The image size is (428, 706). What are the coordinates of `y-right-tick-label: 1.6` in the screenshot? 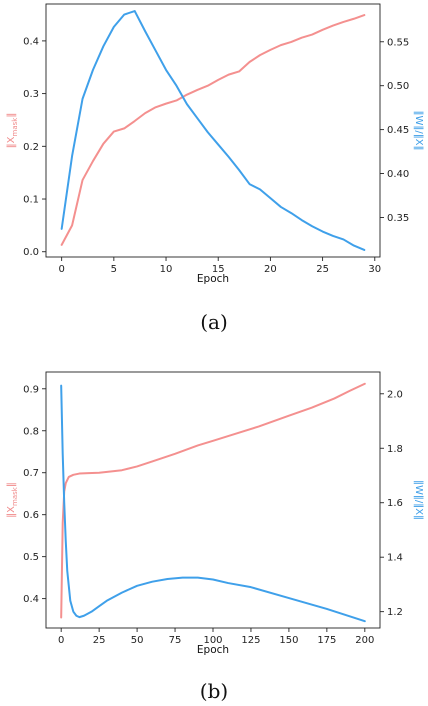 It's located at (395, 503).